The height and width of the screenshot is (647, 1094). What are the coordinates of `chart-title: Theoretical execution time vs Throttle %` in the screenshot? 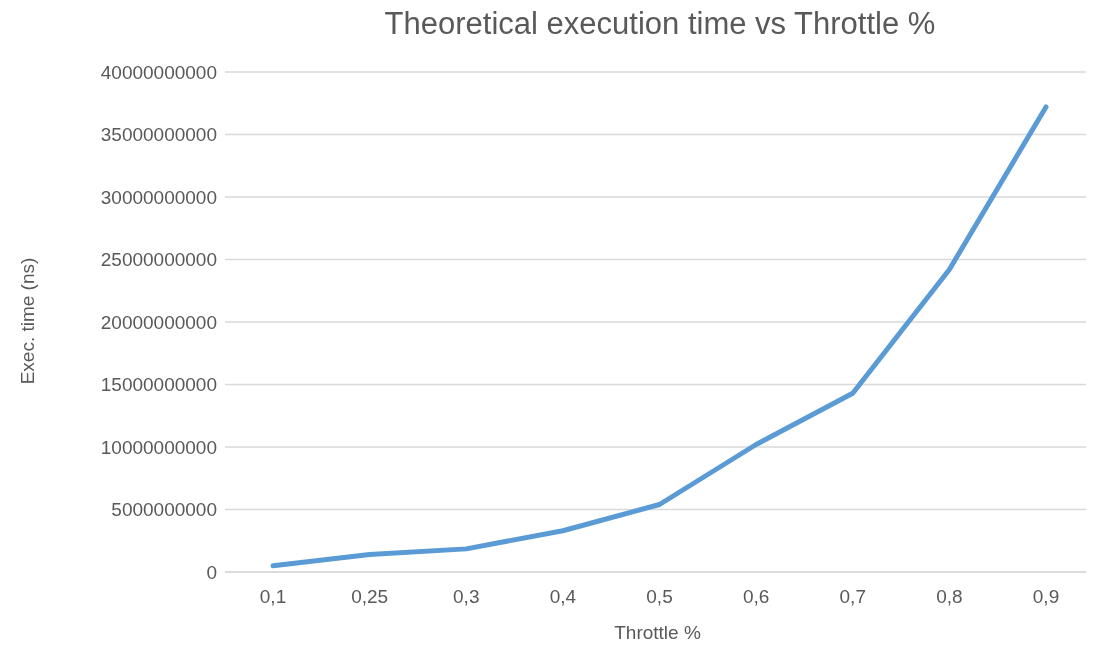 It's located at (660, 24).